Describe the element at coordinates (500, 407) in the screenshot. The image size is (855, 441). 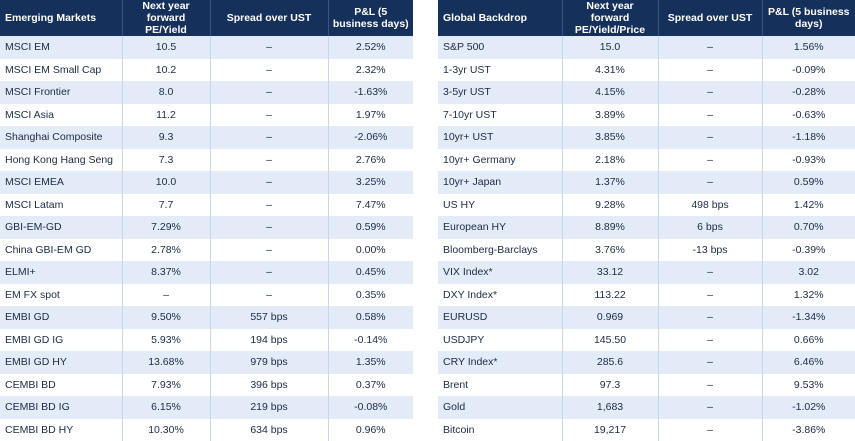
I see `row-label: Gold` at that location.